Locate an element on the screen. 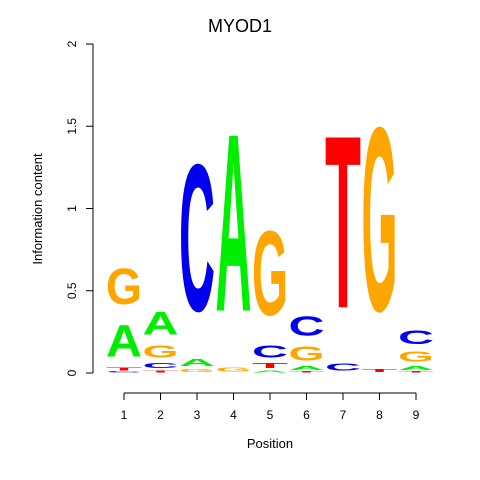 This screenshot has width=480, height=480. chart-title: MYOD1 is located at coordinates (240, 26).